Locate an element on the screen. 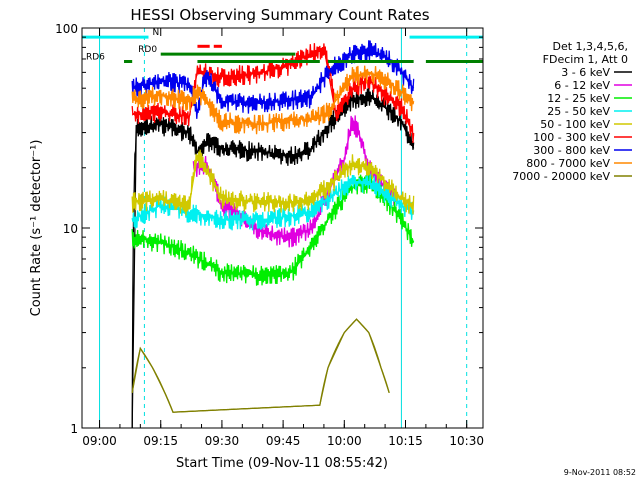 Image resolution: width=640 pixels, height=480 pixels. footer-date: 9-Nov-2011 08:52 is located at coordinates (600, 472).